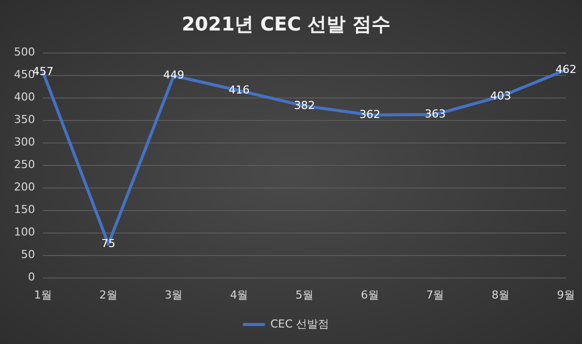  What do you see at coordinates (369, 114) in the screenshot?
I see `data-label: 362` at bounding box center [369, 114].